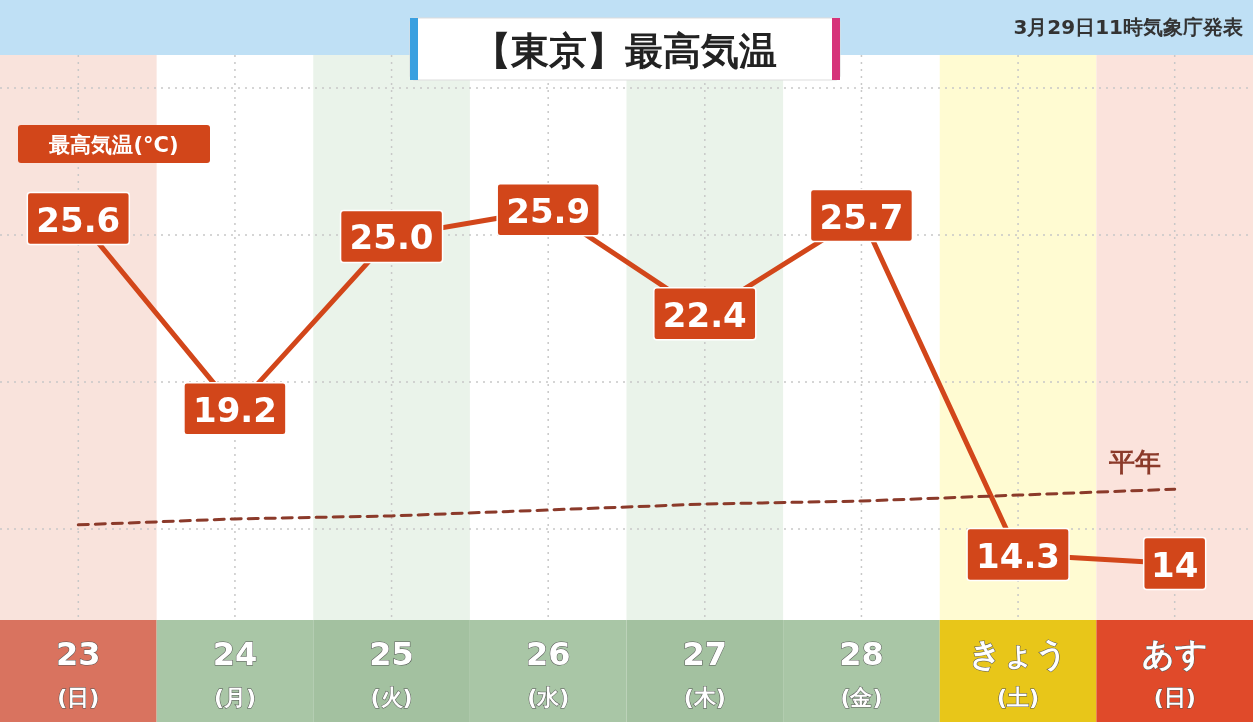  I want to click on x-tick-label: 24 (月), so click(235, 672).